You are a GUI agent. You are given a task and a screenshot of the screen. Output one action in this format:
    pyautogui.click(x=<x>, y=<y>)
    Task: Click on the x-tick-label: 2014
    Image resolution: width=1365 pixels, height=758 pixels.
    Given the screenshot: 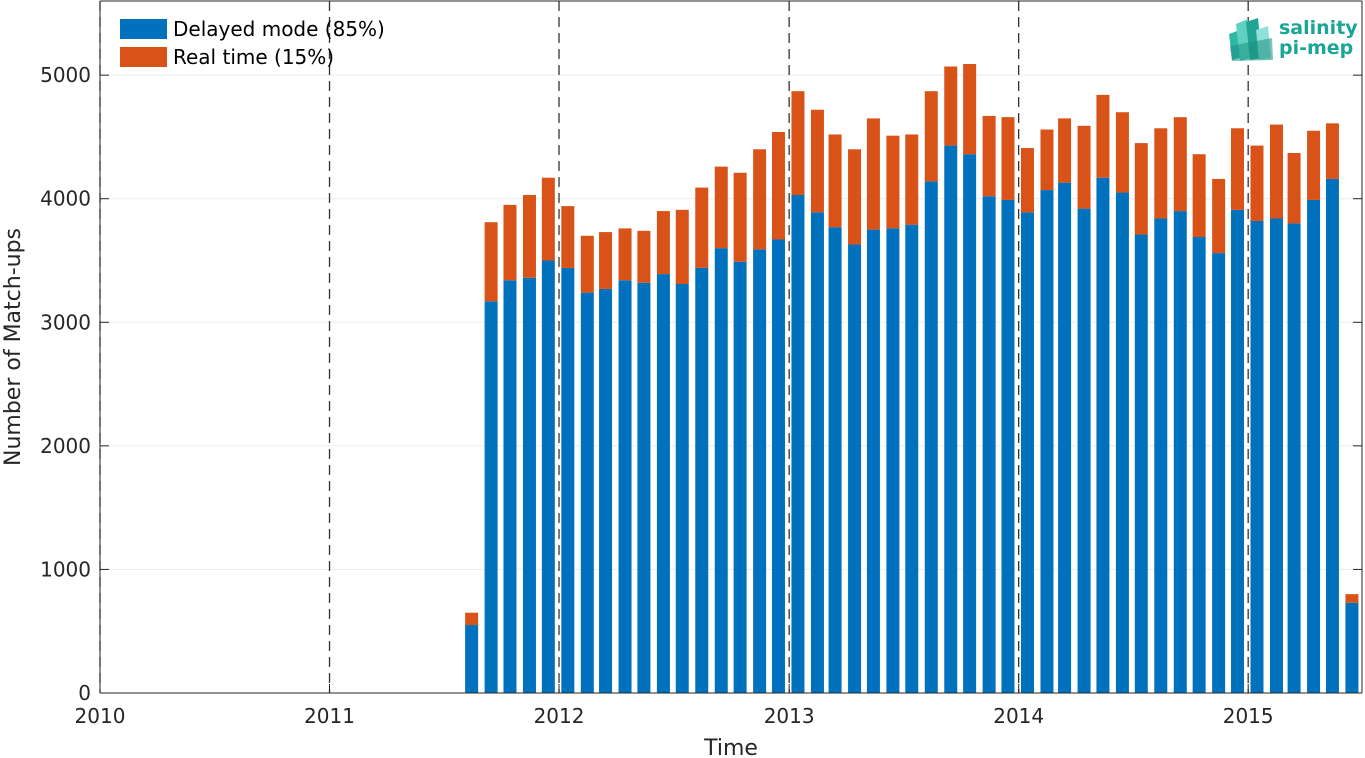 What is the action you would take?
    pyautogui.click(x=1018, y=716)
    